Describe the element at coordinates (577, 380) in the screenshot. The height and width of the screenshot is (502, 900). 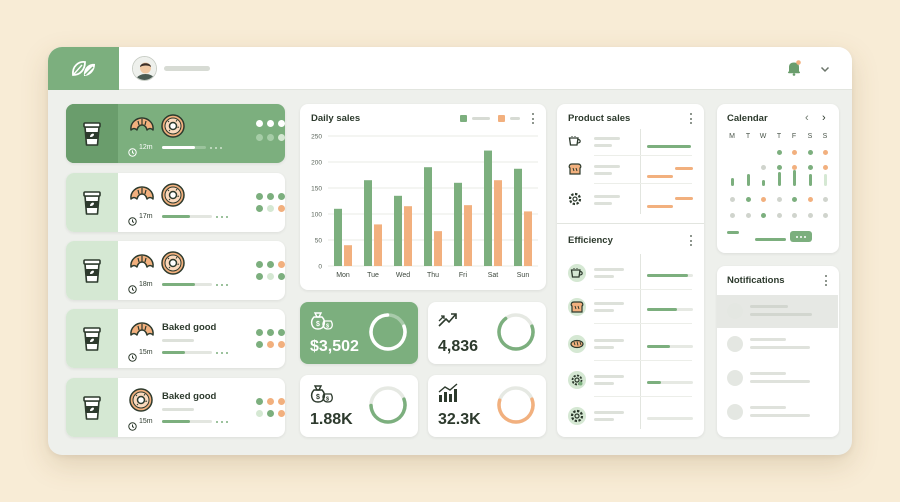
I see `settings-icon` at that location.